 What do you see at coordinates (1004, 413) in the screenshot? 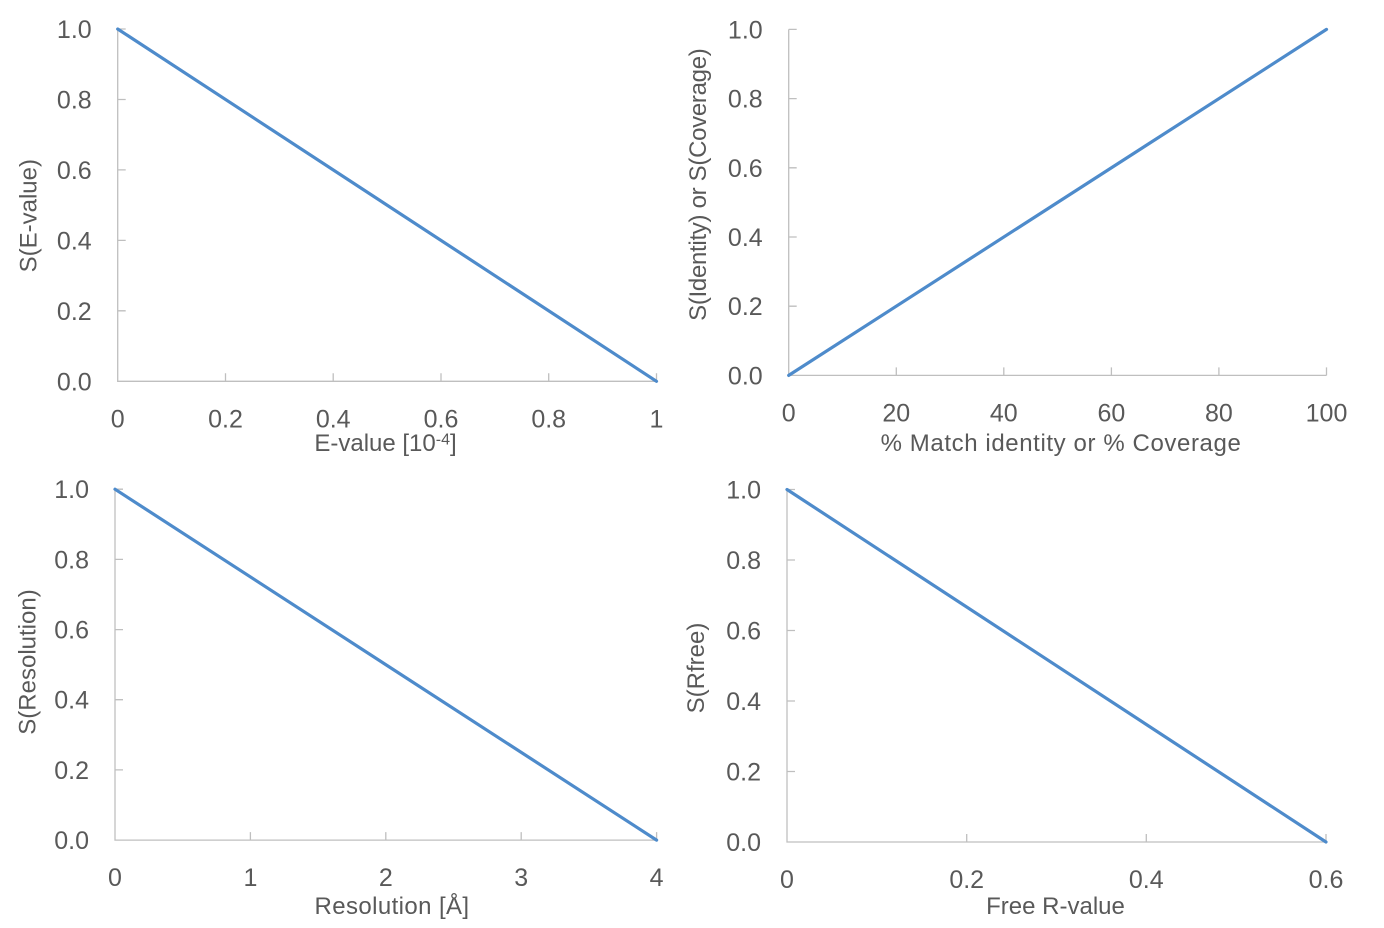
I see `svg-text: 40` at bounding box center [1004, 413].